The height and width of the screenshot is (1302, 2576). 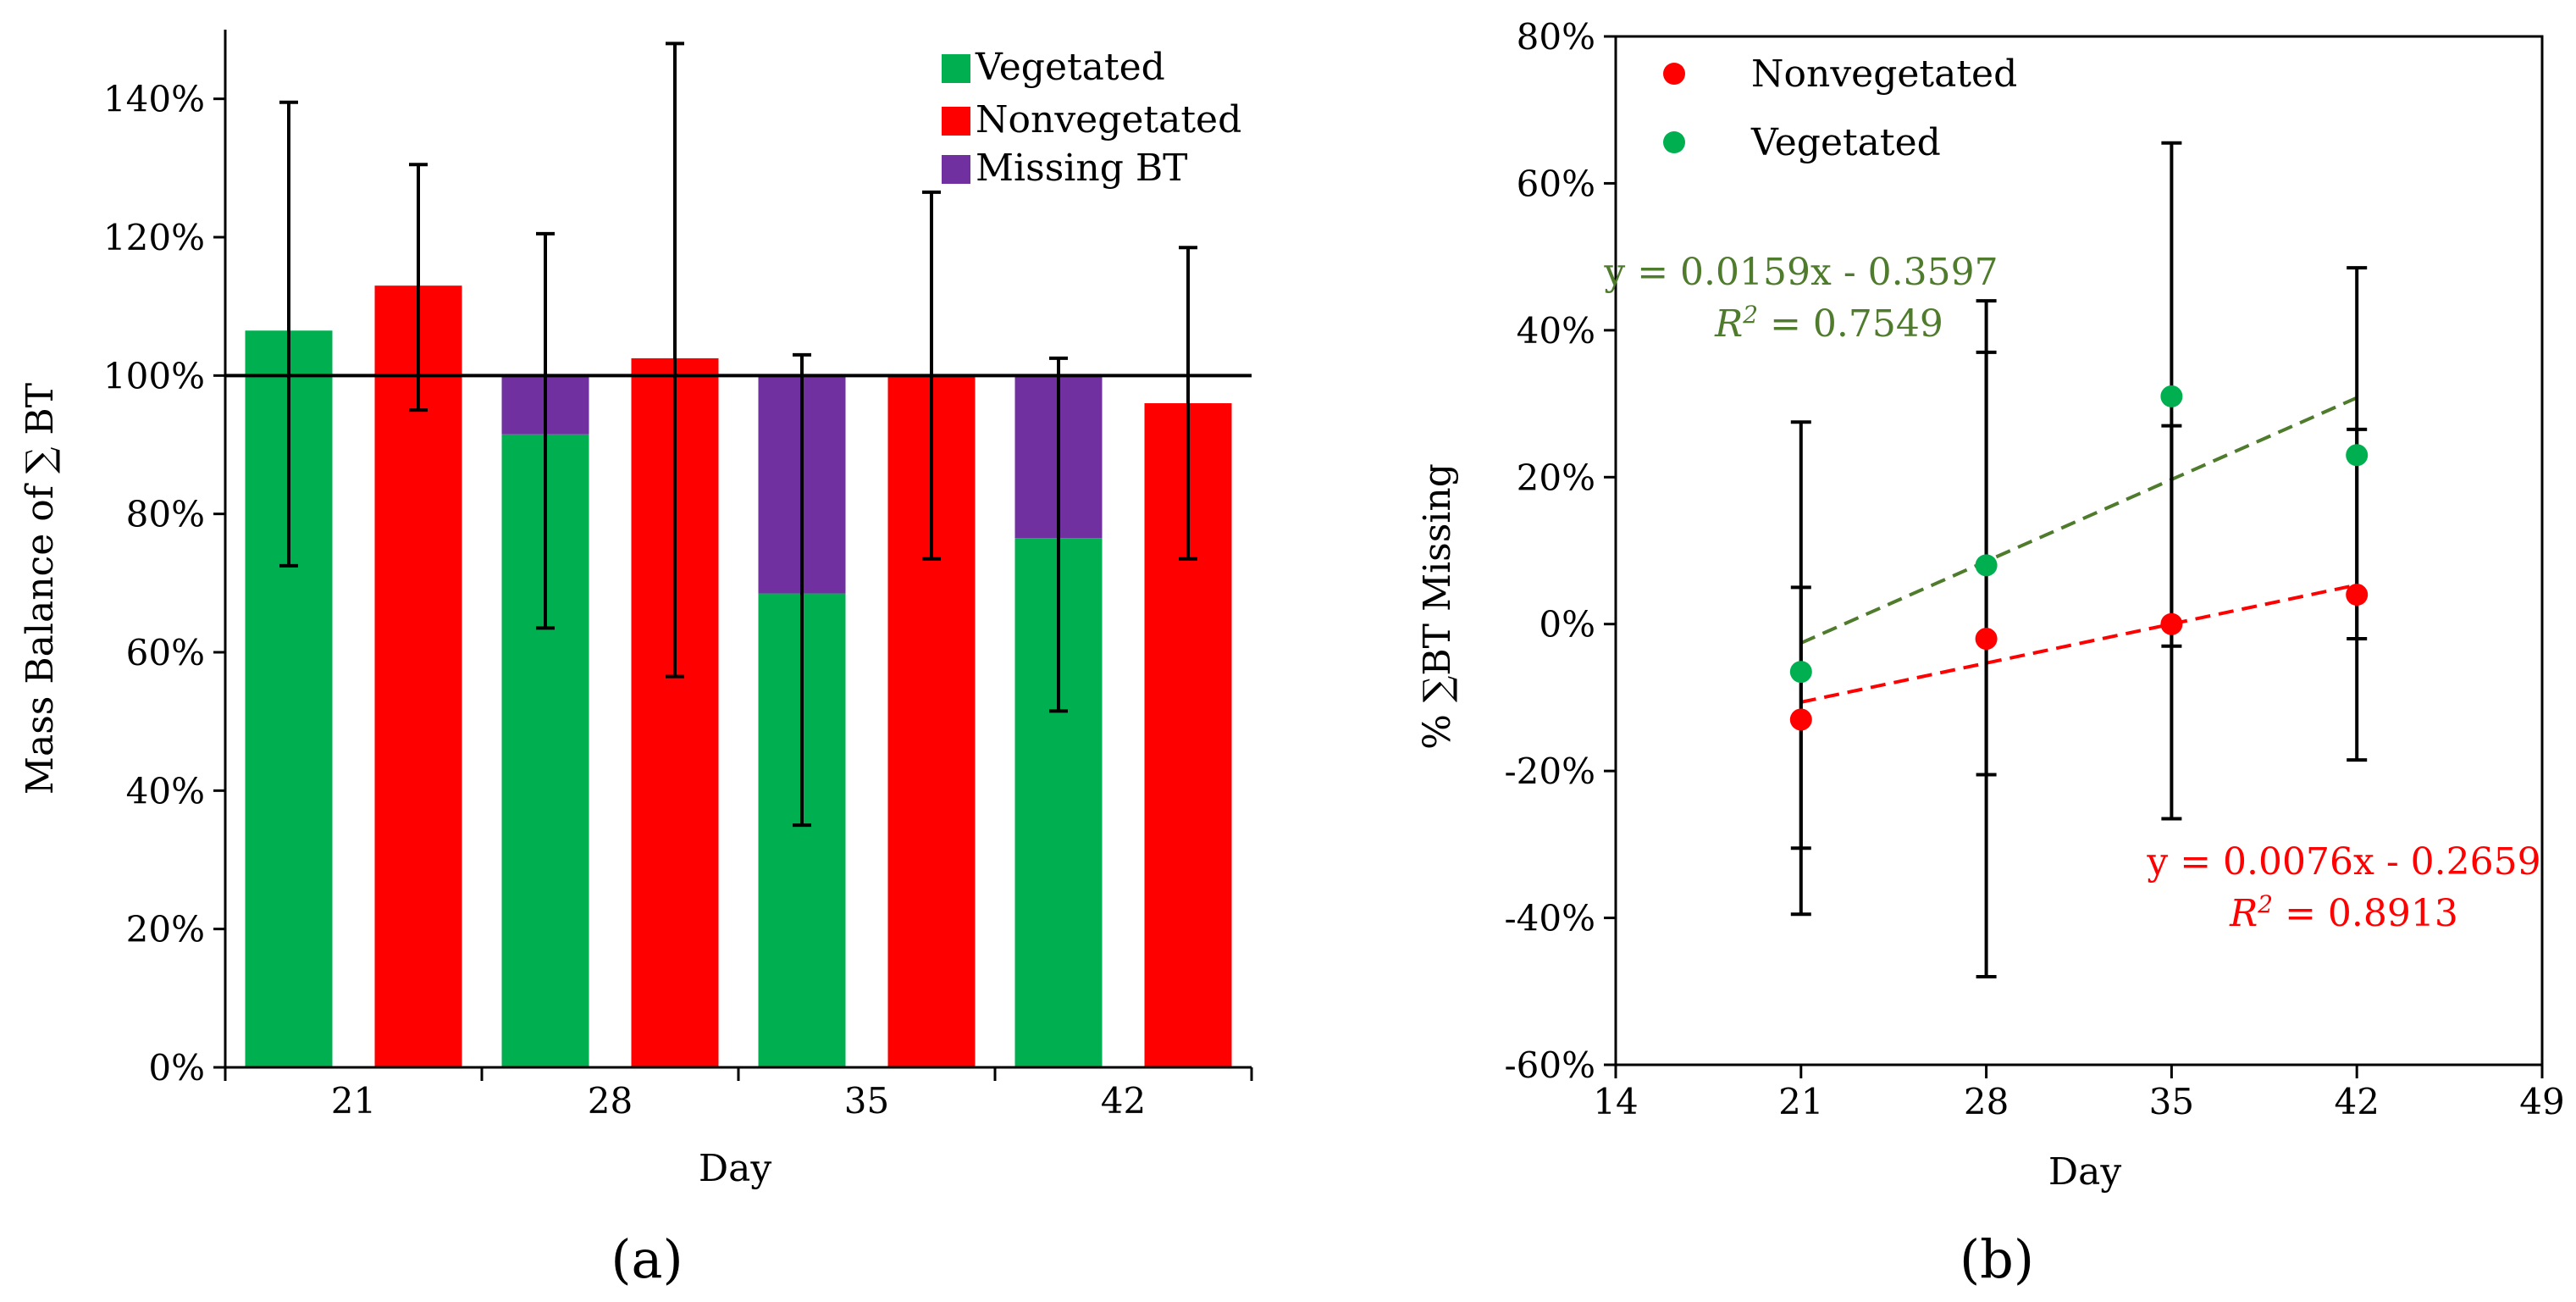 What do you see at coordinates (2078, 1101) in the screenshot?
I see `x-tick-labels-b: 14 21 28 35 42 49` at bounding box center [2078, 1101].